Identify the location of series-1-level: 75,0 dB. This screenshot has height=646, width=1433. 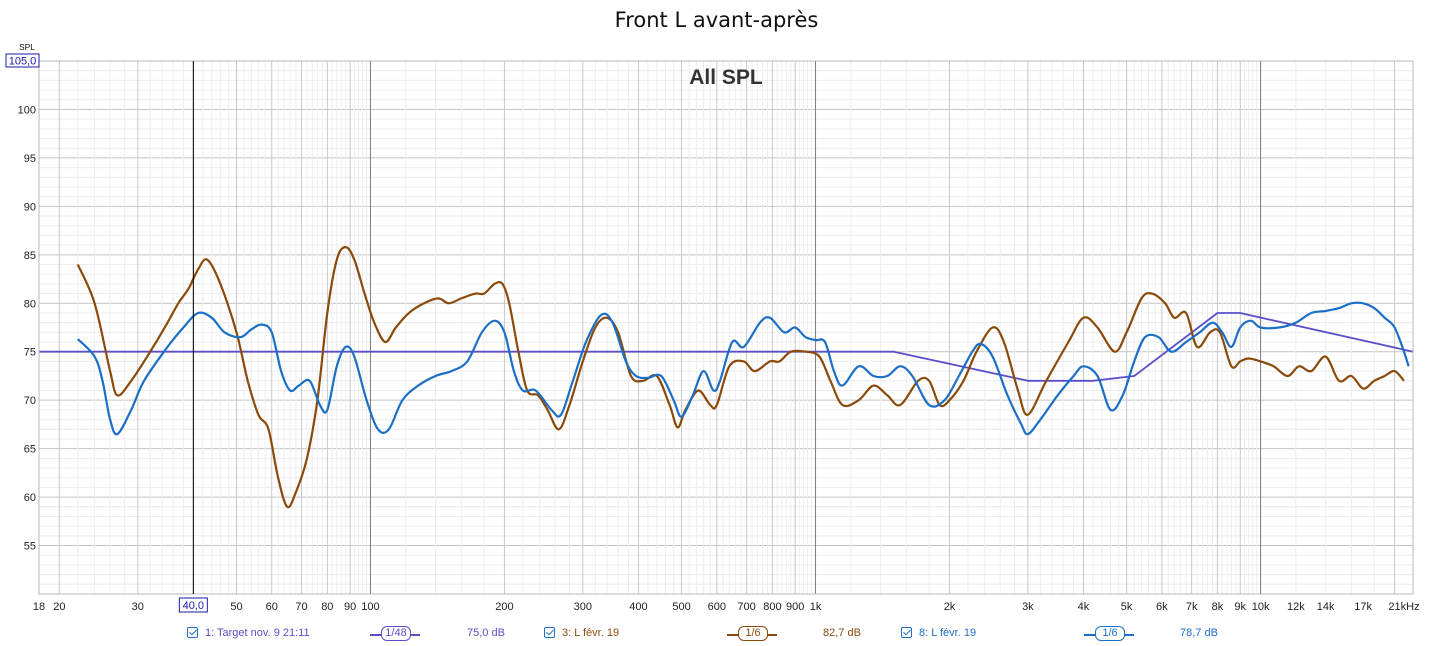
(486, 633).